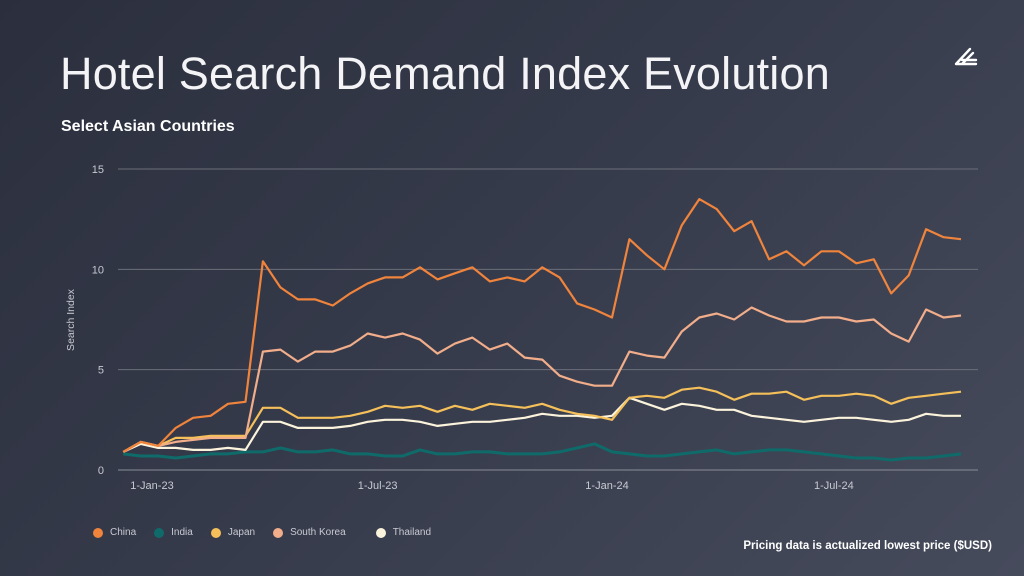 Image resolution: width=1024 pixels, height=576 pixels. What do you see at coordinates (151, 486) in the screenshot?
I see `x-tick-label: 1-Jan-23` at bounding box center [151, 486].